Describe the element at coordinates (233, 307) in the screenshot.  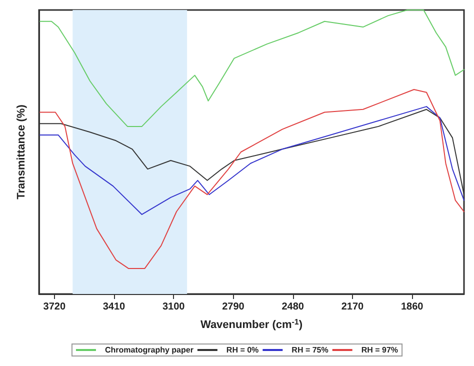
I see `x-tick-label: 2790` at that location.